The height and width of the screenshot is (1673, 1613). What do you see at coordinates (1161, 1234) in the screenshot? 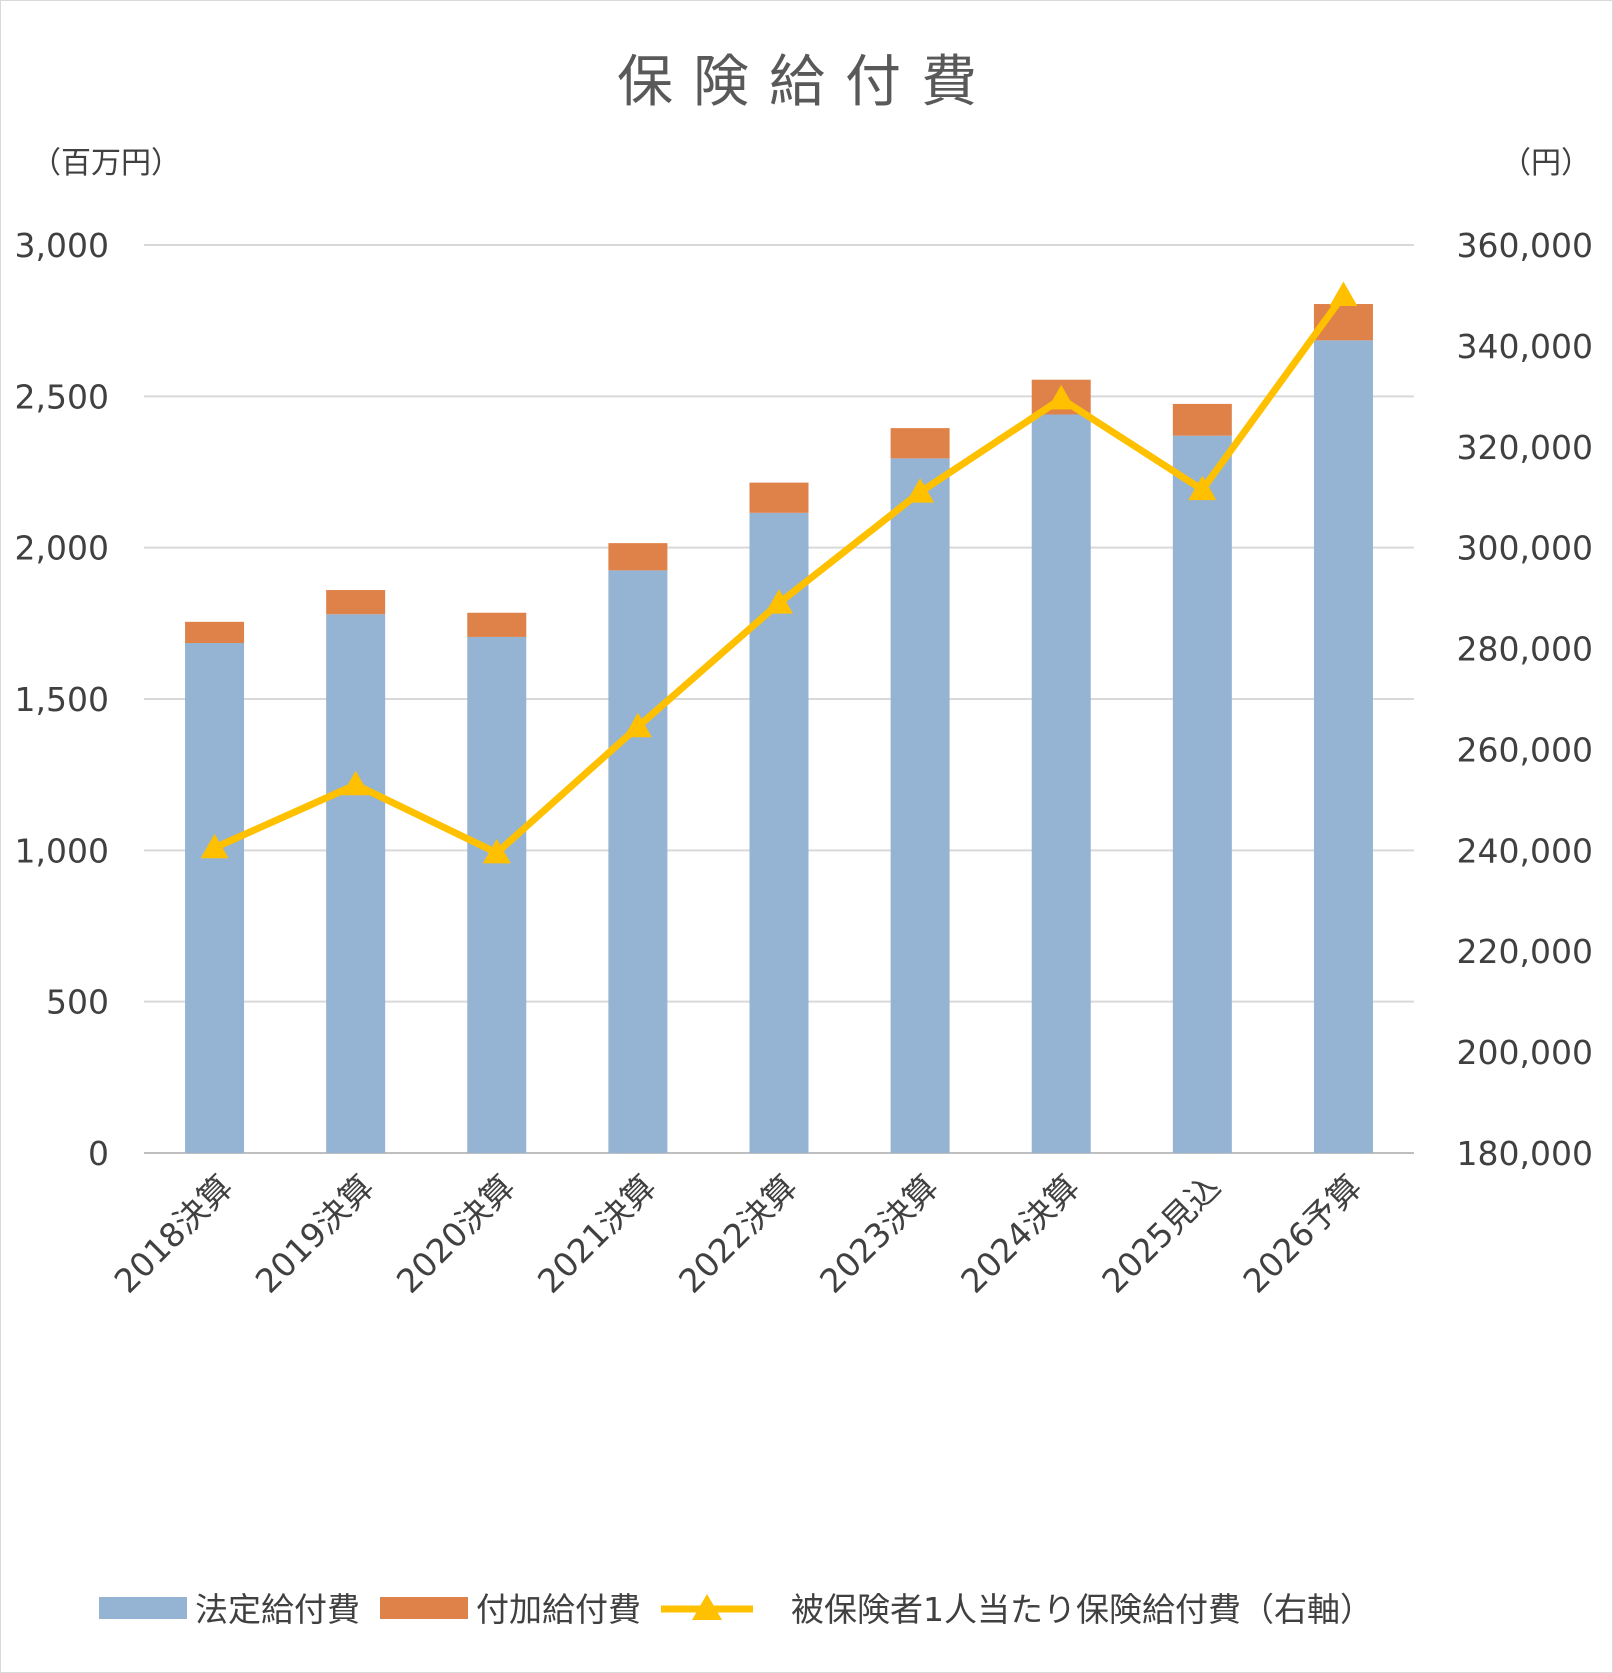
I see `category-label: 2025見込` at bounding box center [1161, 1234].